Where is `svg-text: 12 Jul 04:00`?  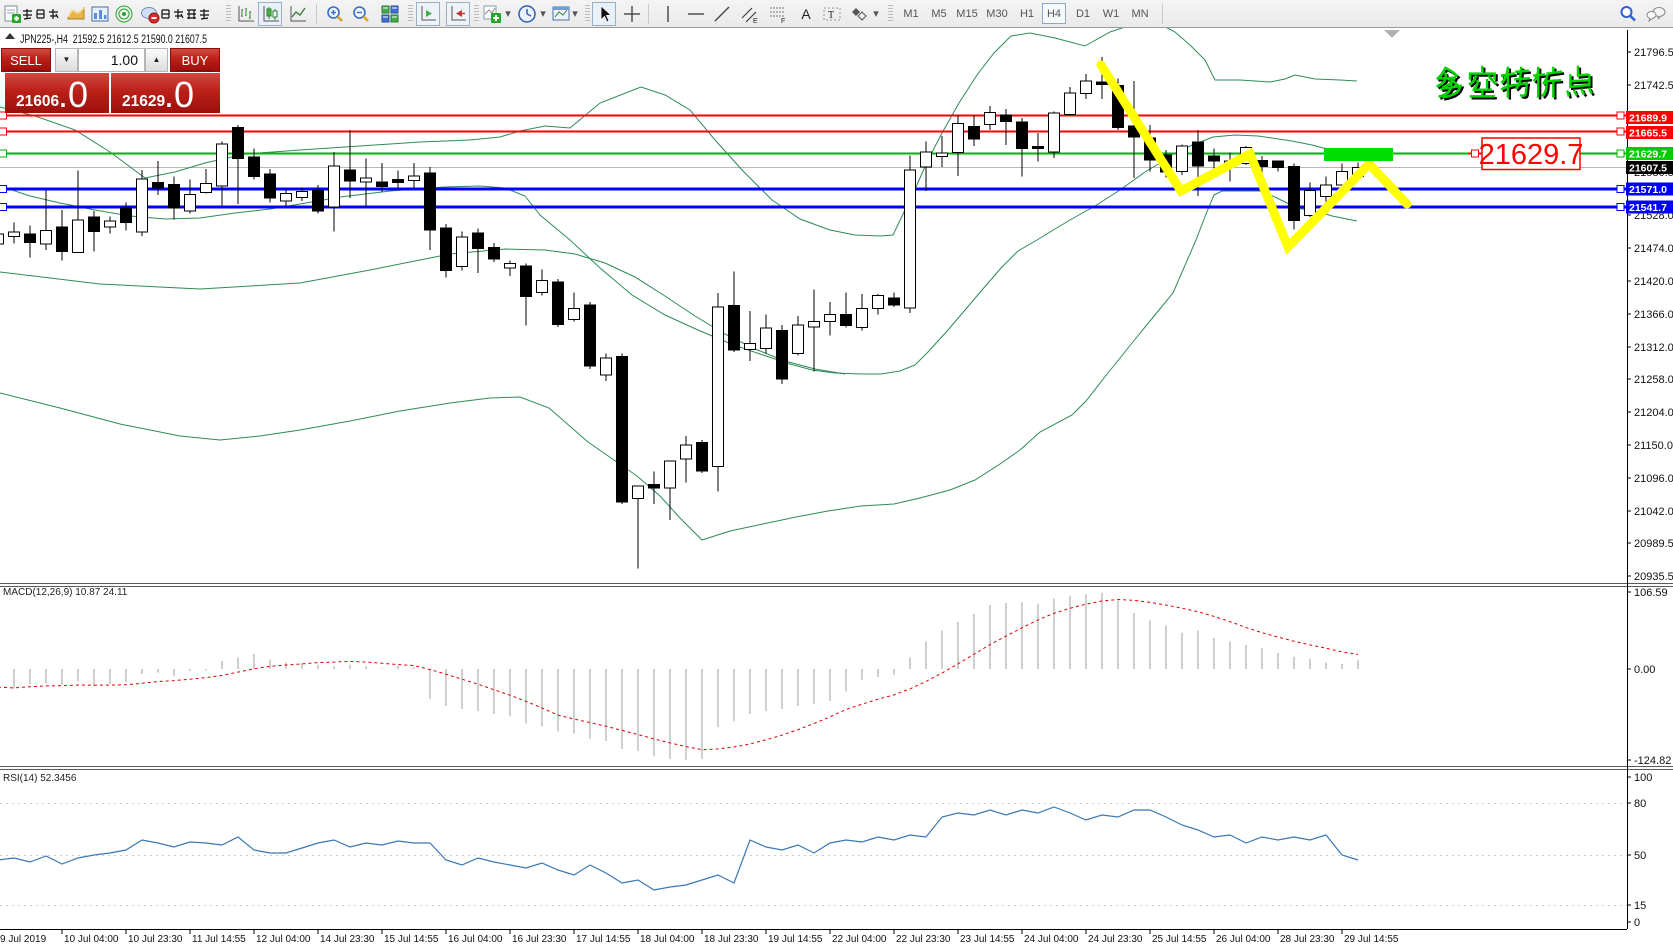
svg-text: 12 Jul 04:00 is located at coordinates (283, 939).